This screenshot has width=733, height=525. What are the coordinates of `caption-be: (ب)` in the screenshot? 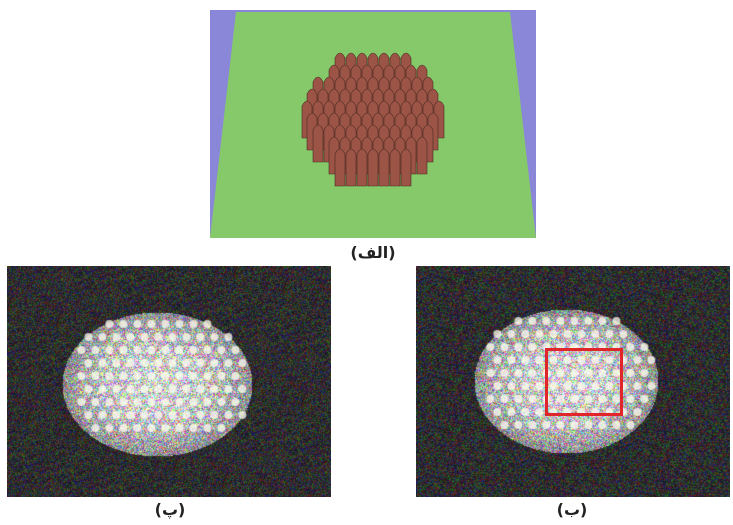 It's located at (572, 509).